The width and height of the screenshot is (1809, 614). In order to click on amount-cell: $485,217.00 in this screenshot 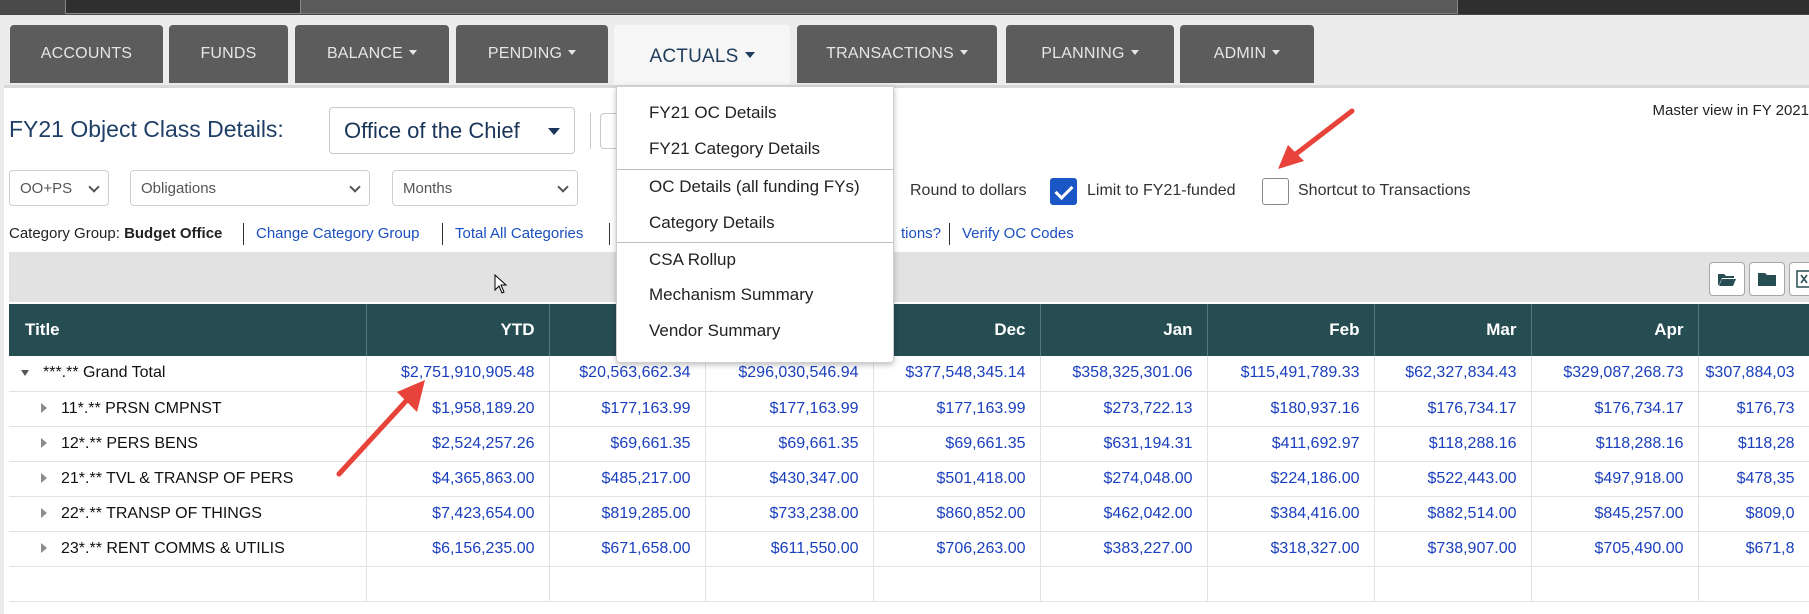, I will do `click(627, 479)`.